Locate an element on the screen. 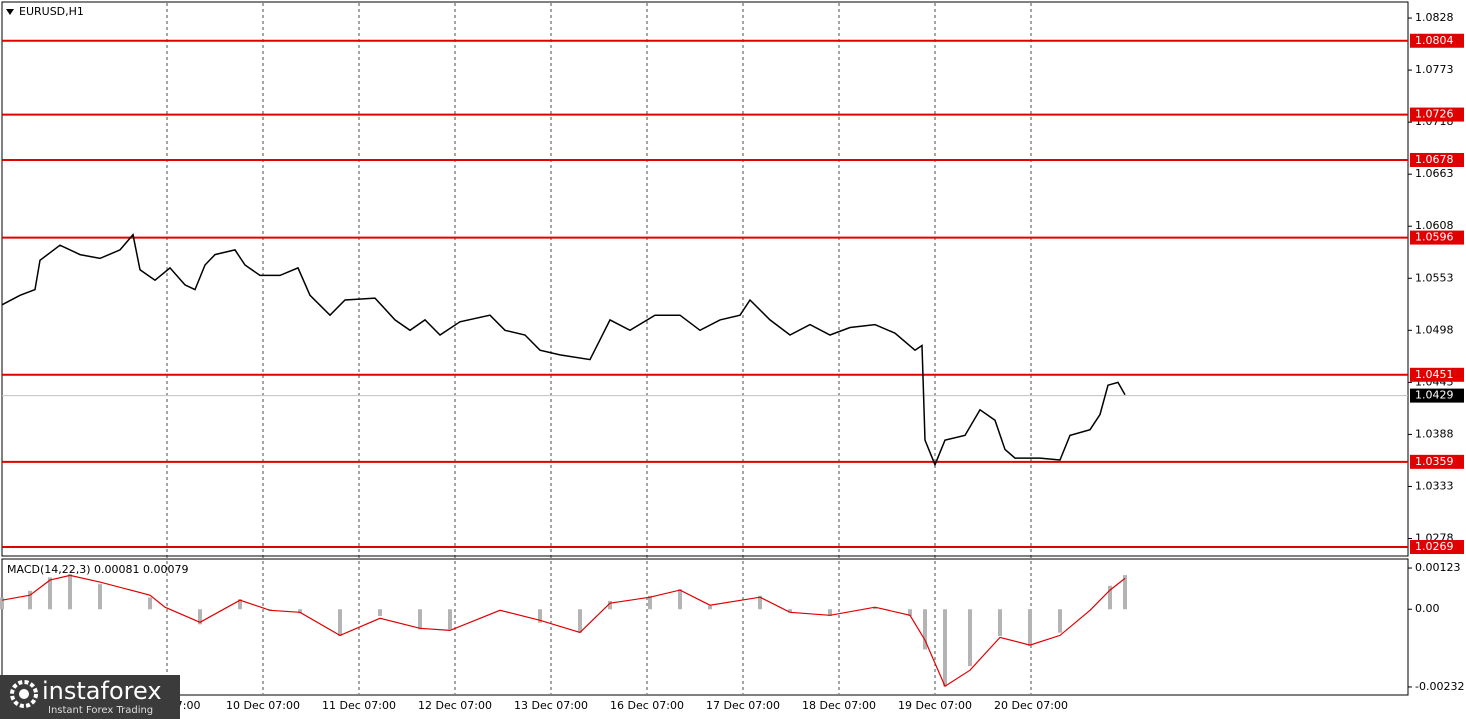 The image size is (1466, 719). level-label: 1.0726 is located at coordinates (1434, 114).